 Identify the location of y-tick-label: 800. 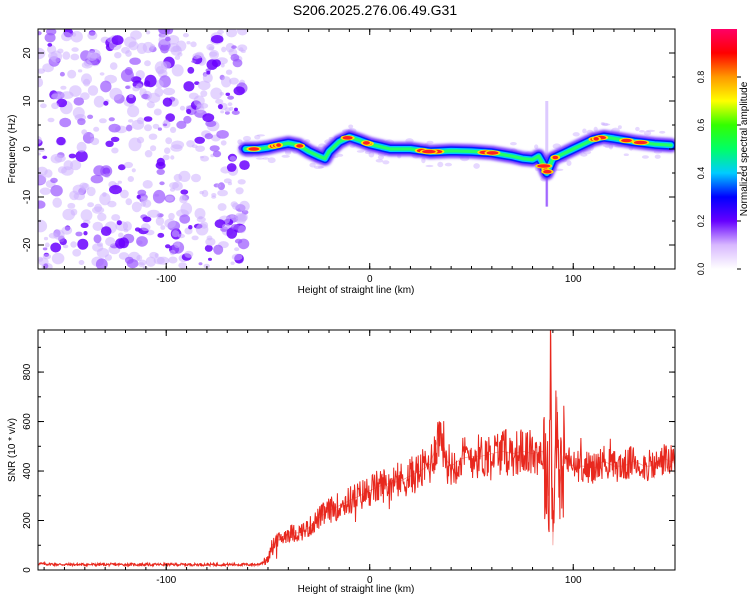
(27, 371).